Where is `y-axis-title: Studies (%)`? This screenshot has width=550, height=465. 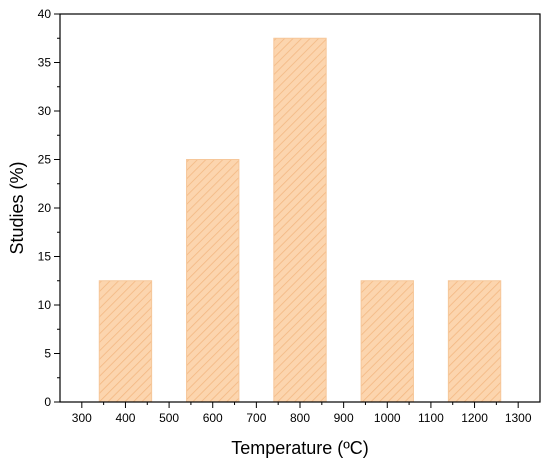 y-axis-title: Studies (%) is located at coordinates (17, 207).